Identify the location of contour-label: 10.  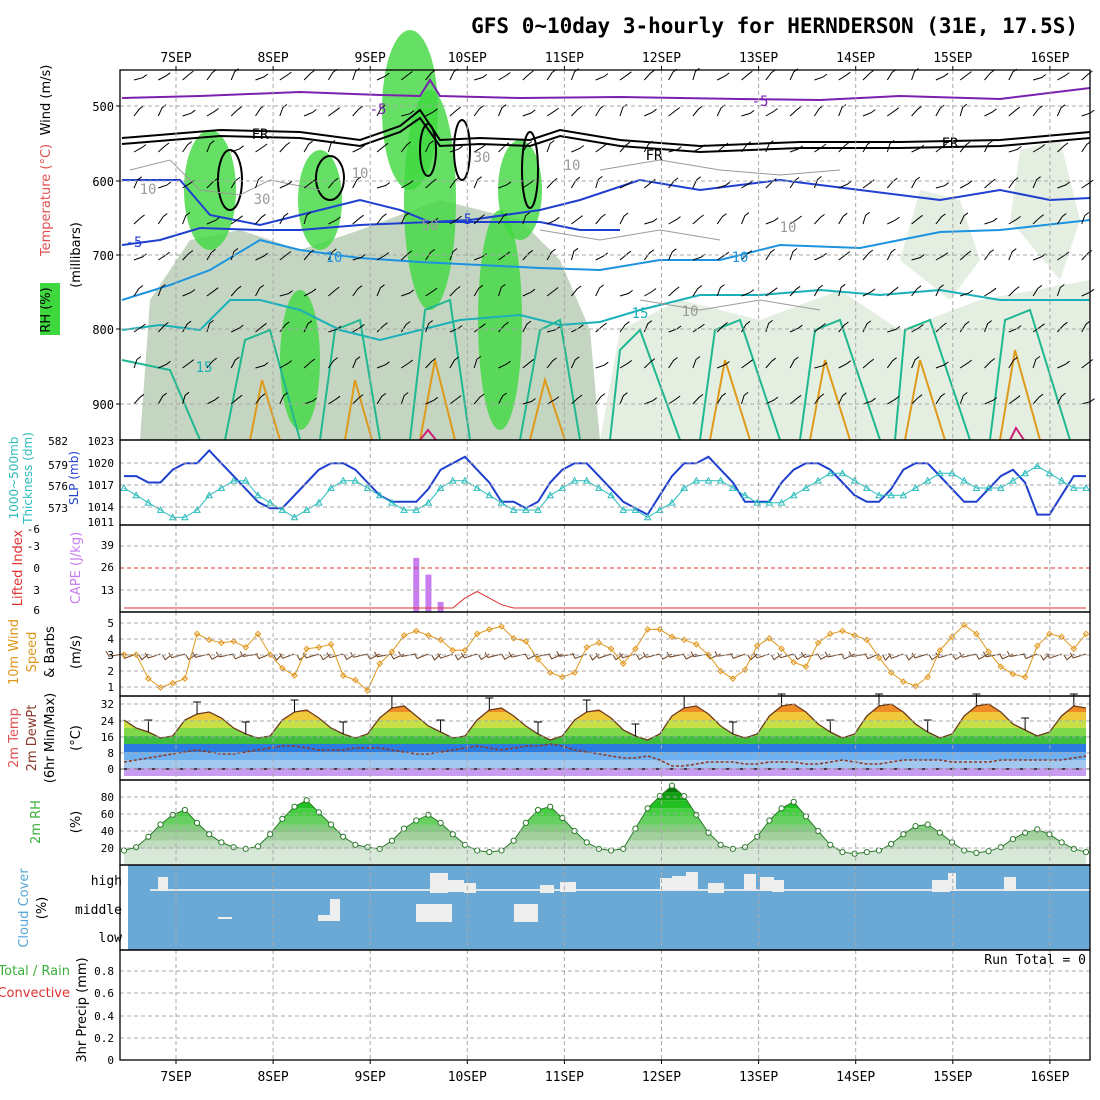
(572, 166).